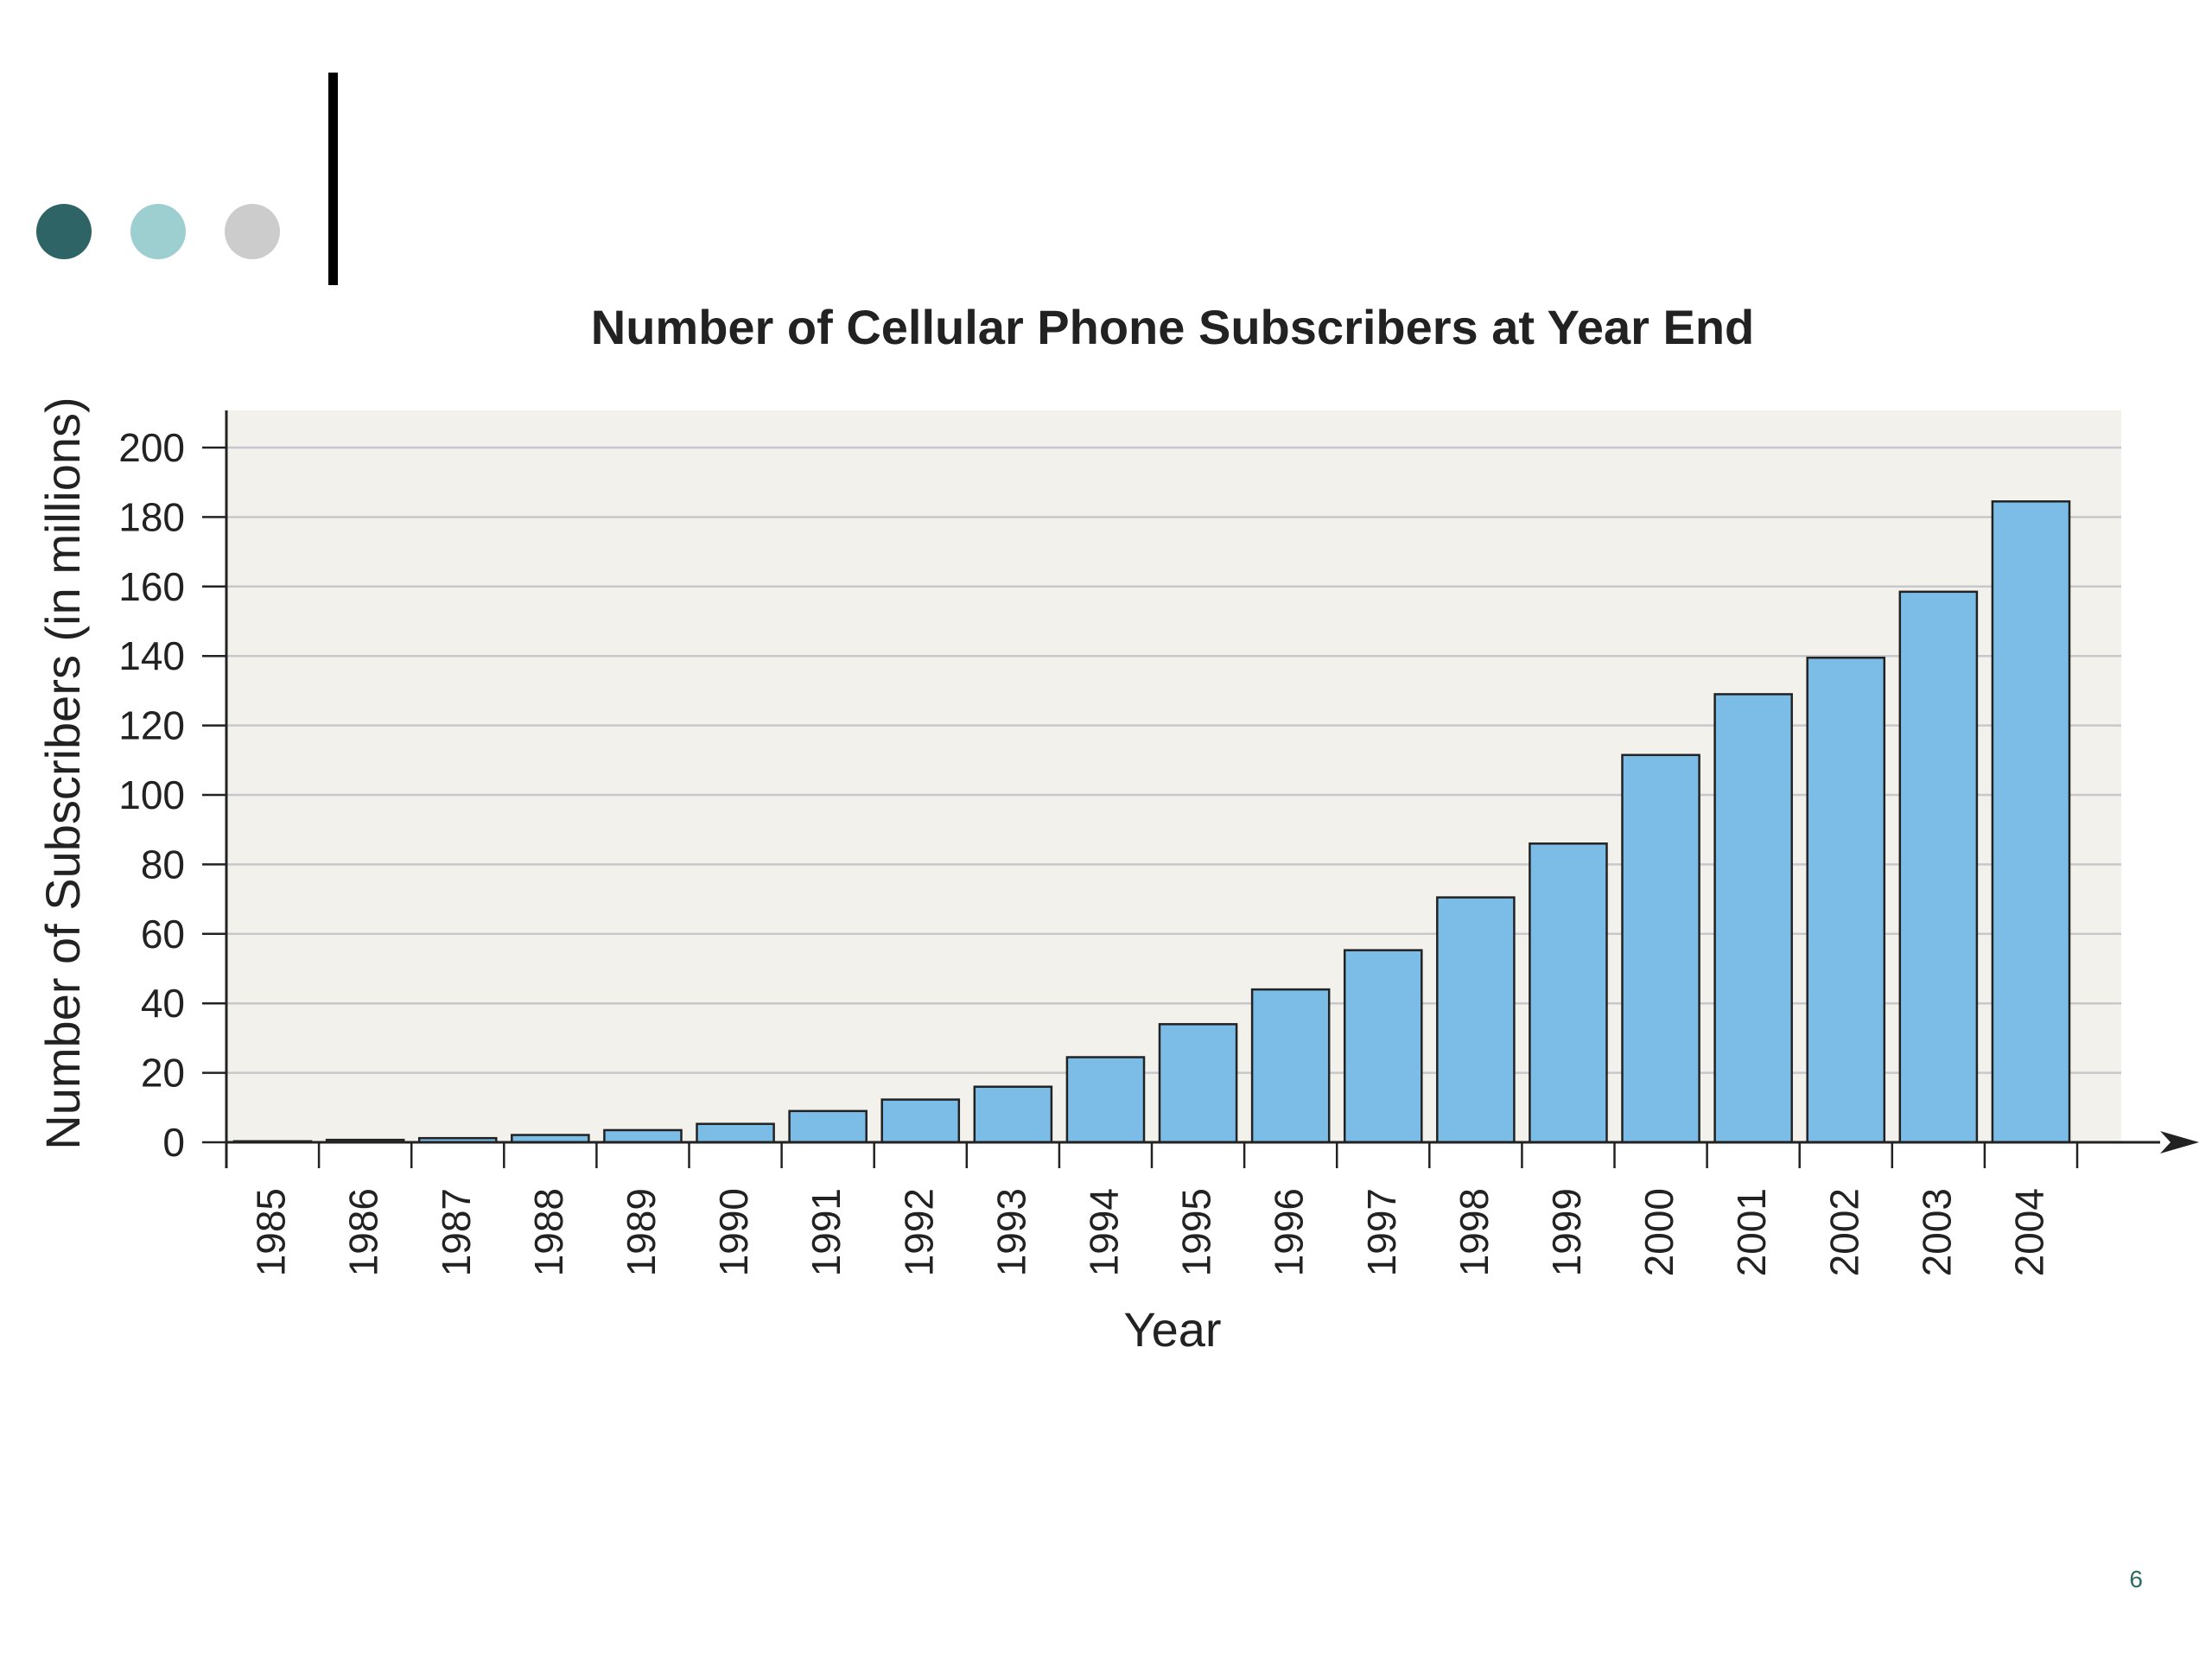 This screenshot has width=2212, height=1659. Describe the element at coordinates (456, 1232) in the screenshot. I see `x-tick-label: 1987` at that location.